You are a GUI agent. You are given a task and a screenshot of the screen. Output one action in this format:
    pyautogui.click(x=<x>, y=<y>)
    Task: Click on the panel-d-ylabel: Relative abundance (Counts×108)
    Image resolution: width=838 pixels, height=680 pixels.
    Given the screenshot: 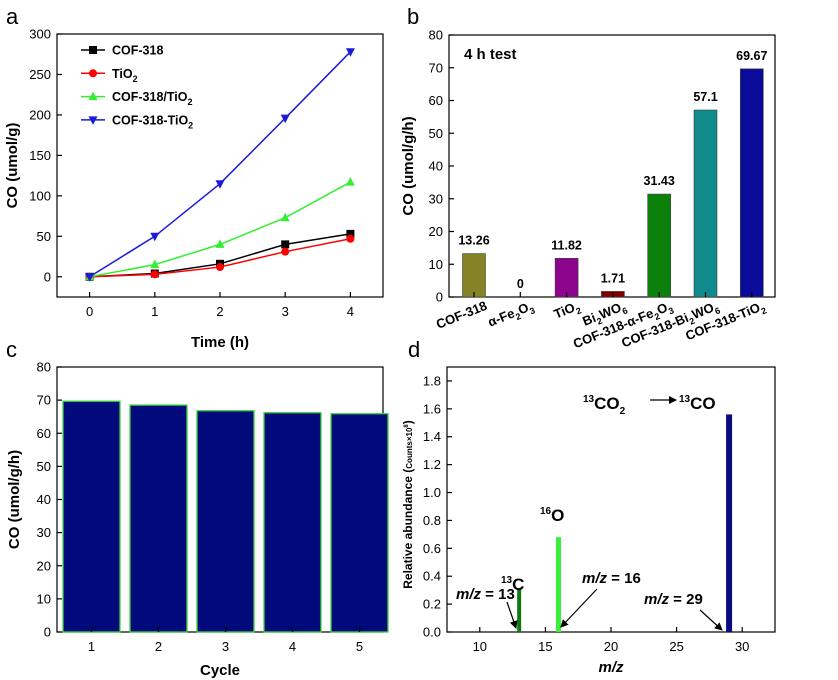 What is the action you would take?
    pyautogui.click(x=408, y=504)
    